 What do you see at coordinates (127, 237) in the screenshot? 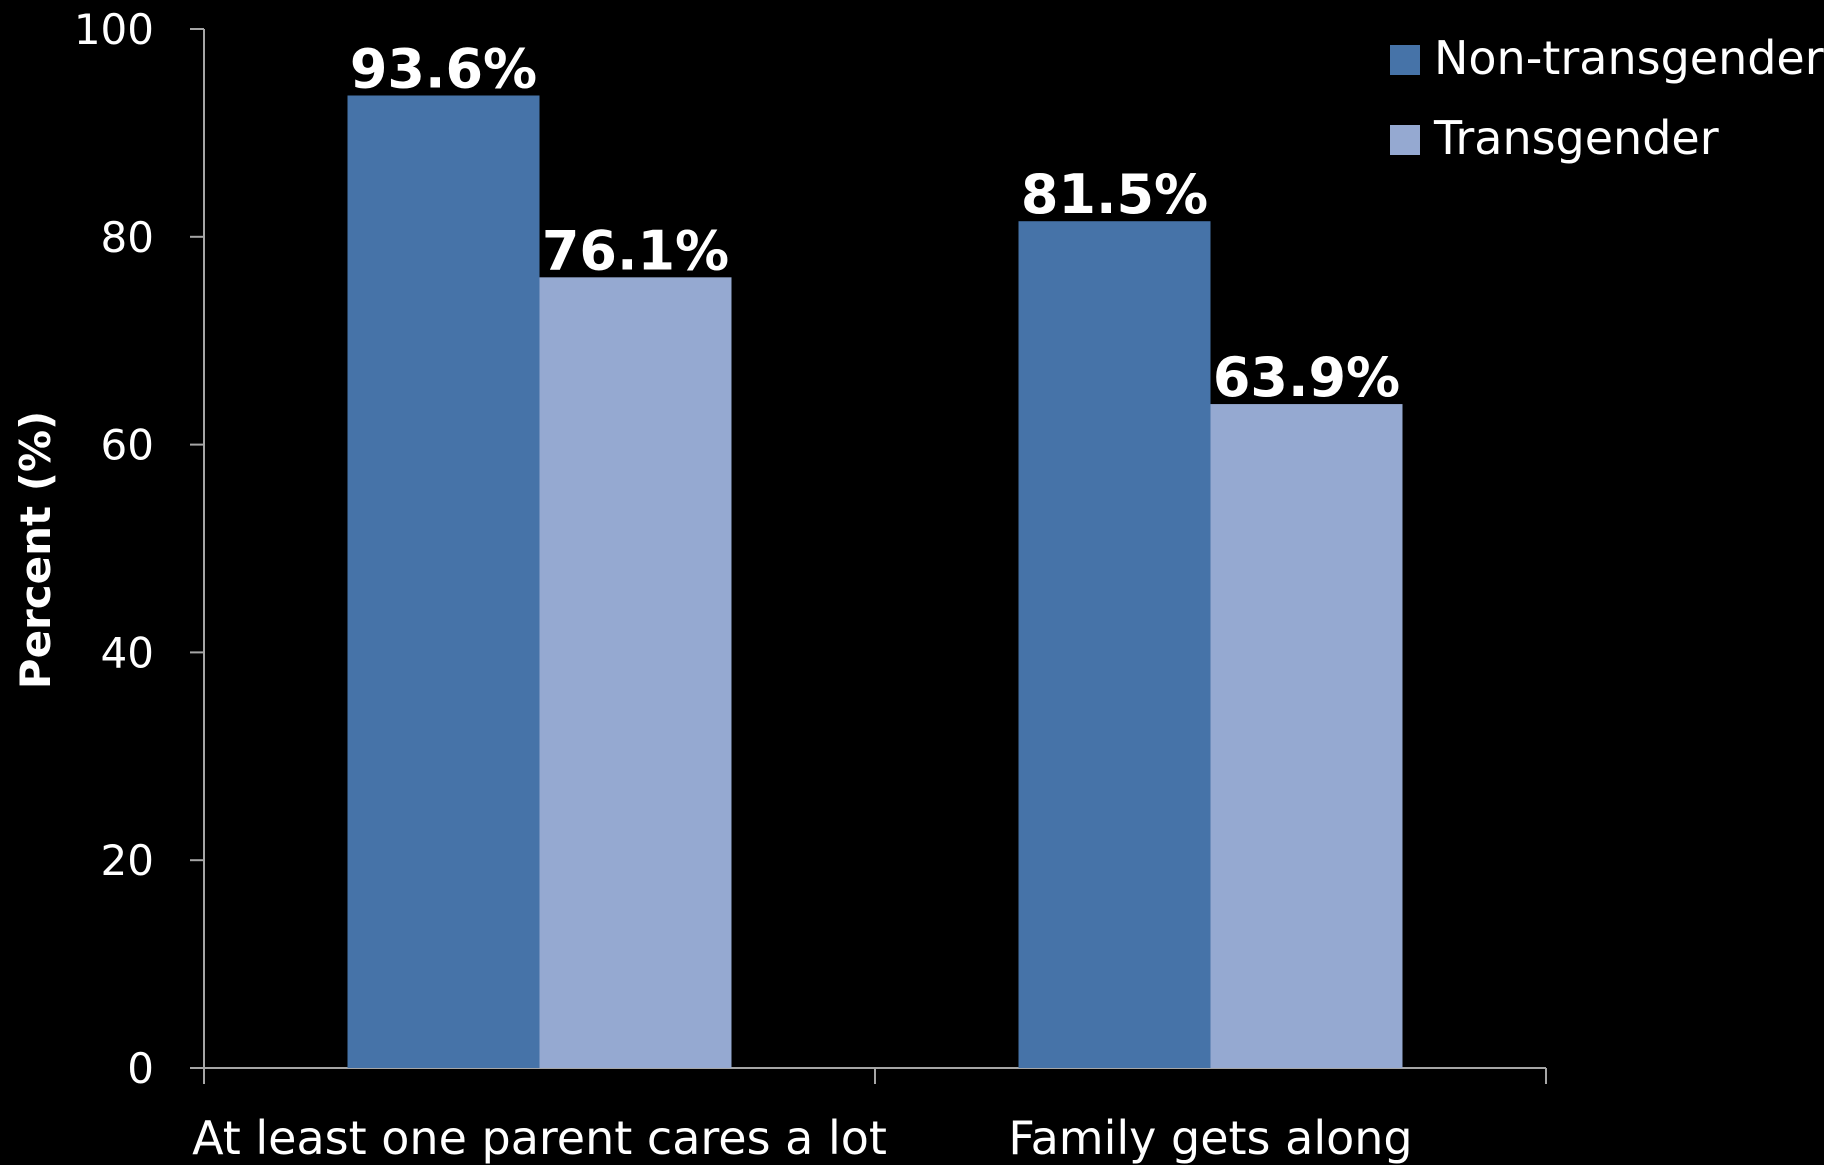
I see `y-tick-label: 80` at bounding box center [127, 237].